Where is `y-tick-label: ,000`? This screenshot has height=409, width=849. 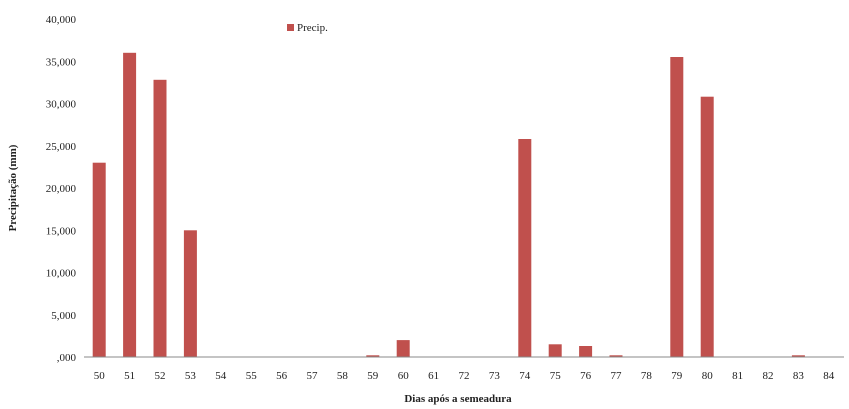
y-tick-label: ,000 is located at coordinates (67, 358).